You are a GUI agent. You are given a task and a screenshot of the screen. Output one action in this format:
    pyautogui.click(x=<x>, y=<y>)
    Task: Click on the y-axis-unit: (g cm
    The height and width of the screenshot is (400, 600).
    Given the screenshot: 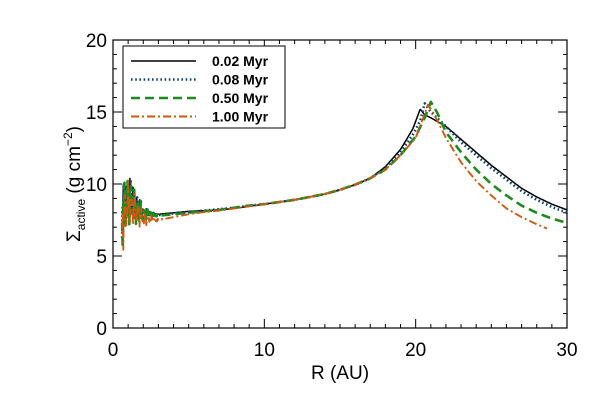 What is the action you would take?
    pyautogui.click(x=74, y=172)
    